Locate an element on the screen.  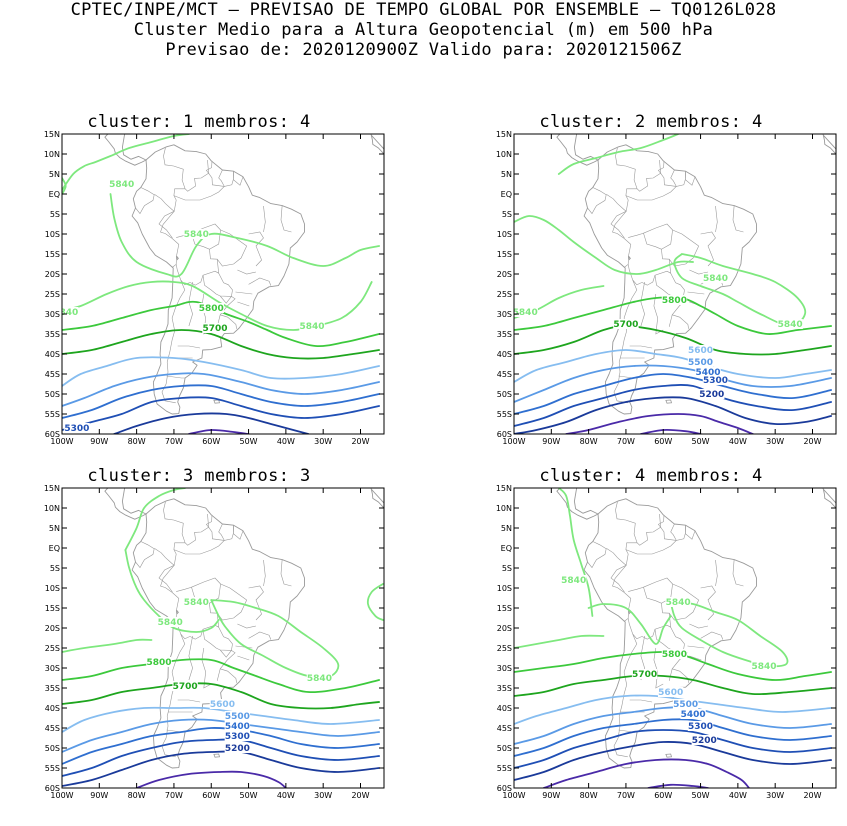
panel-title: cluster: 1 membros: 4 is located at coordinates (199, 122).